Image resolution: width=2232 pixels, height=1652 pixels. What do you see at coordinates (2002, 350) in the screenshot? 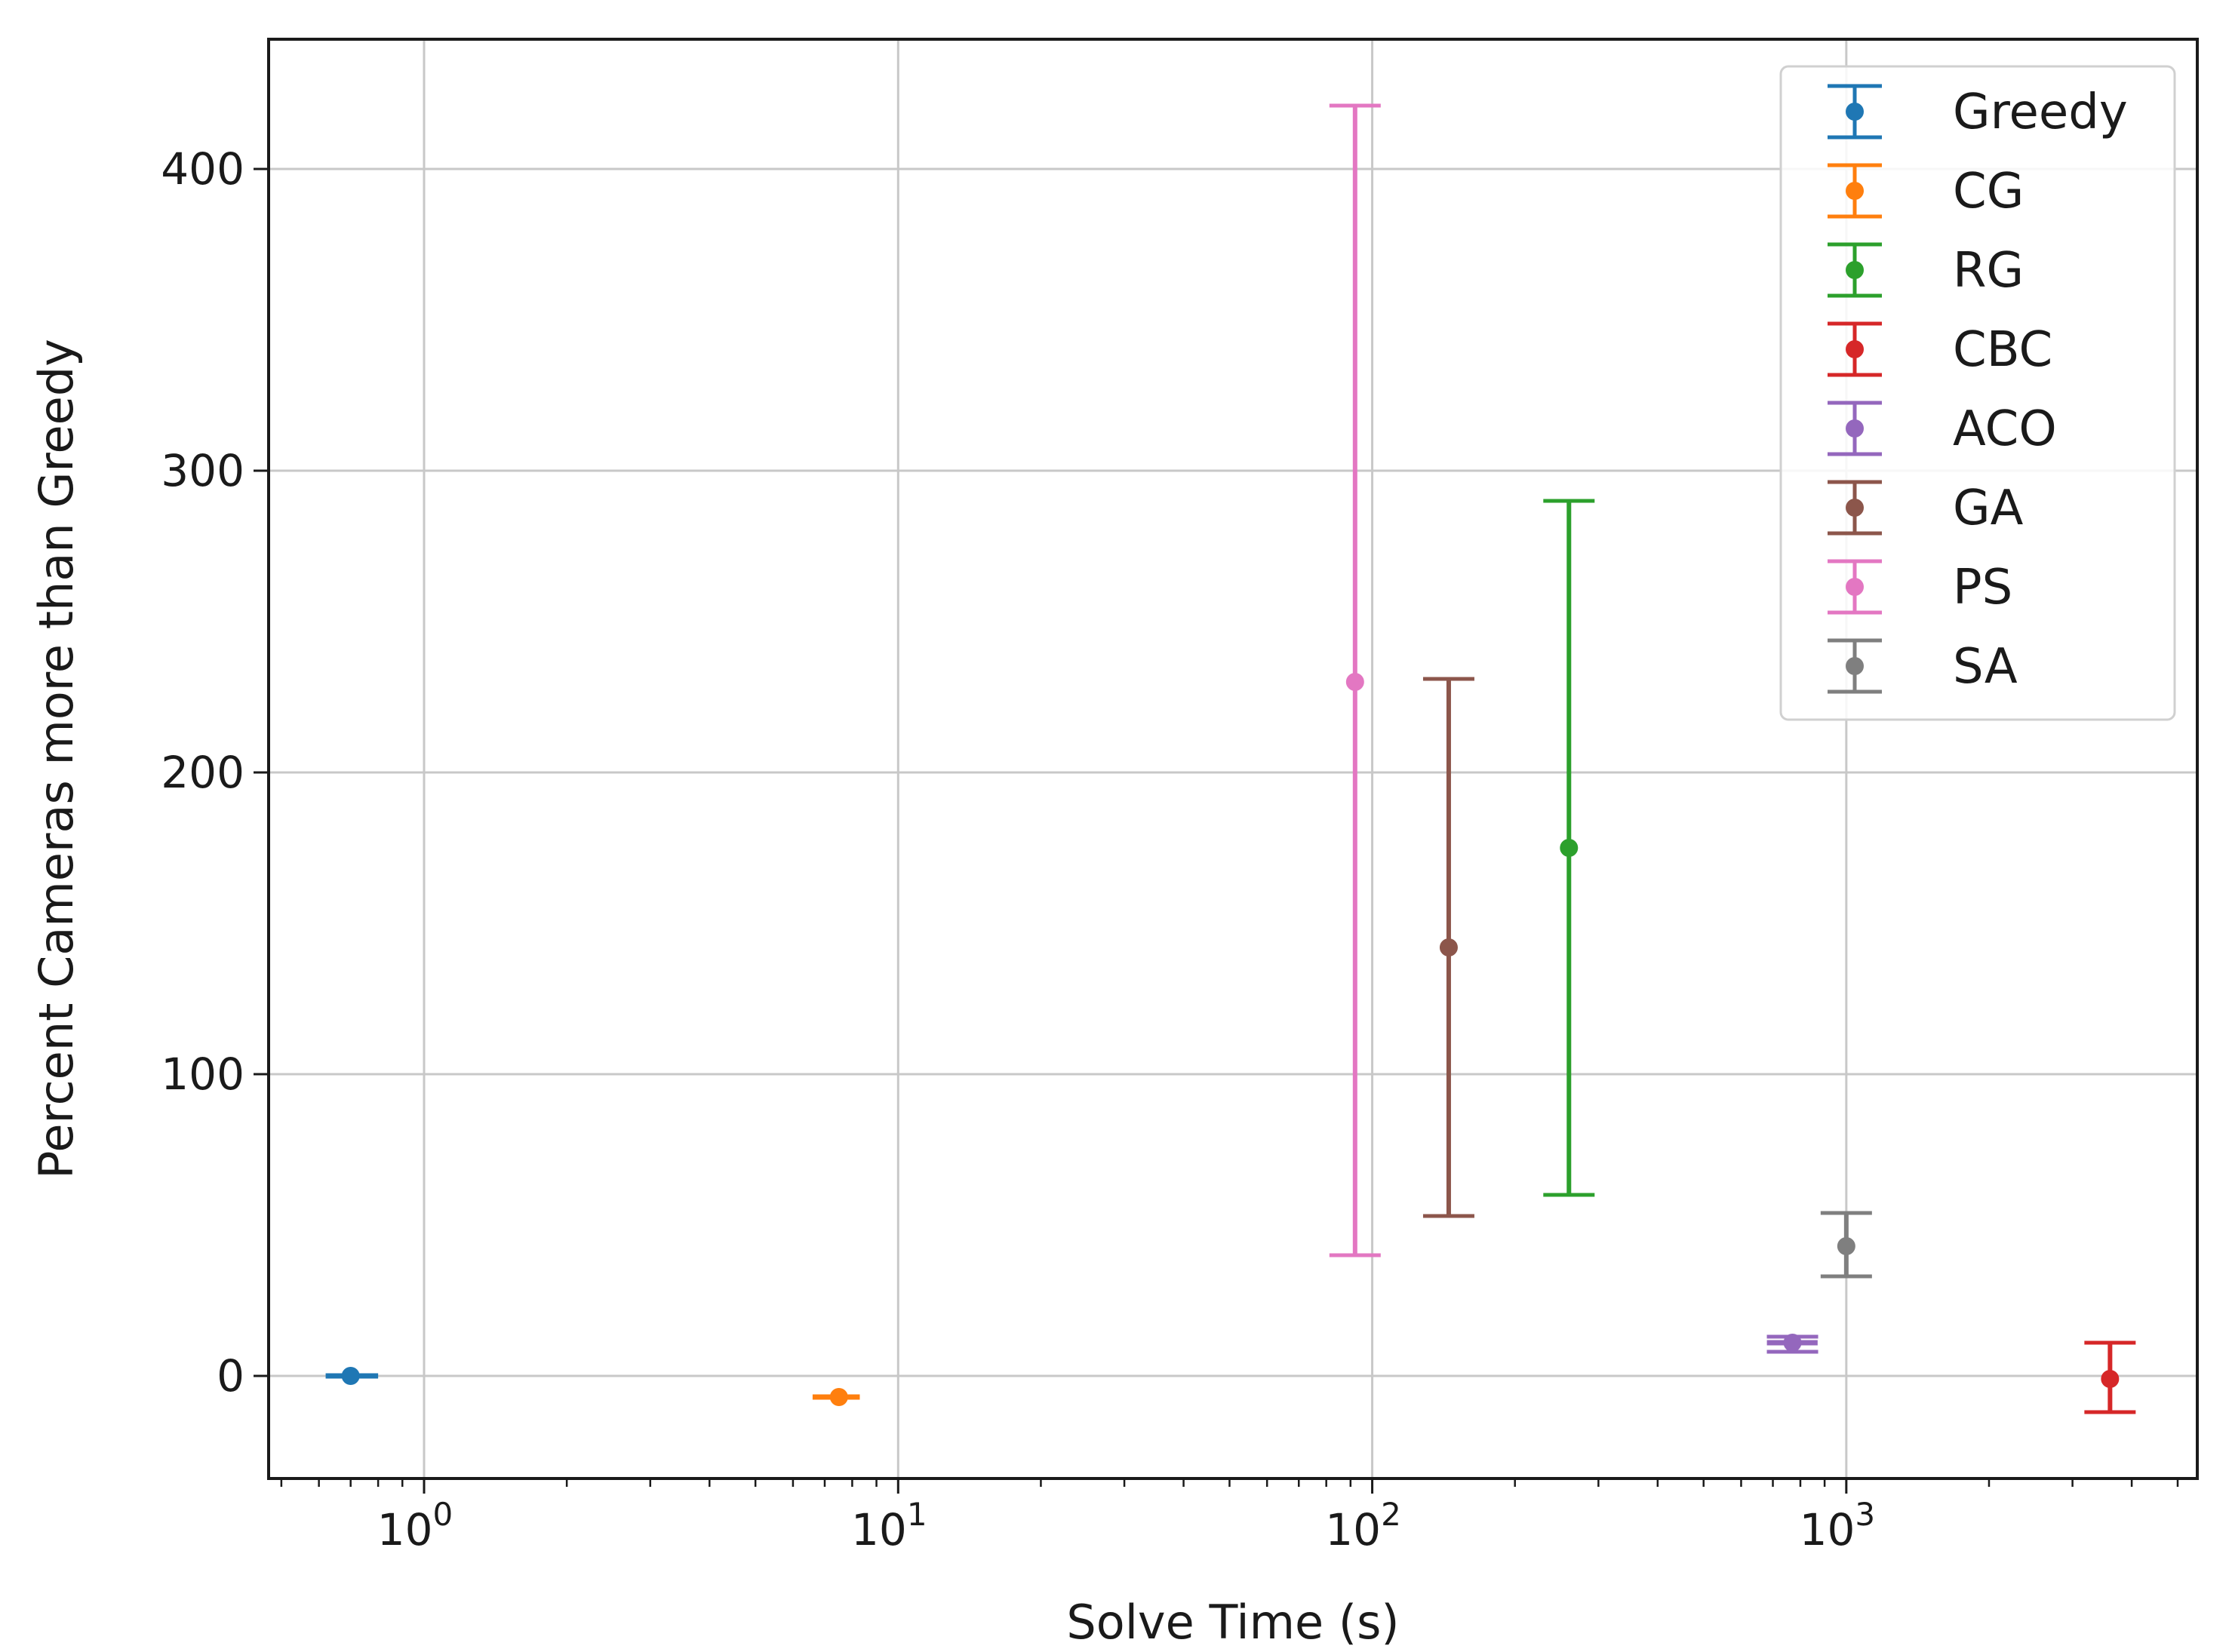
I see `legend-label: CBC` at bounding box center [2002, 350].